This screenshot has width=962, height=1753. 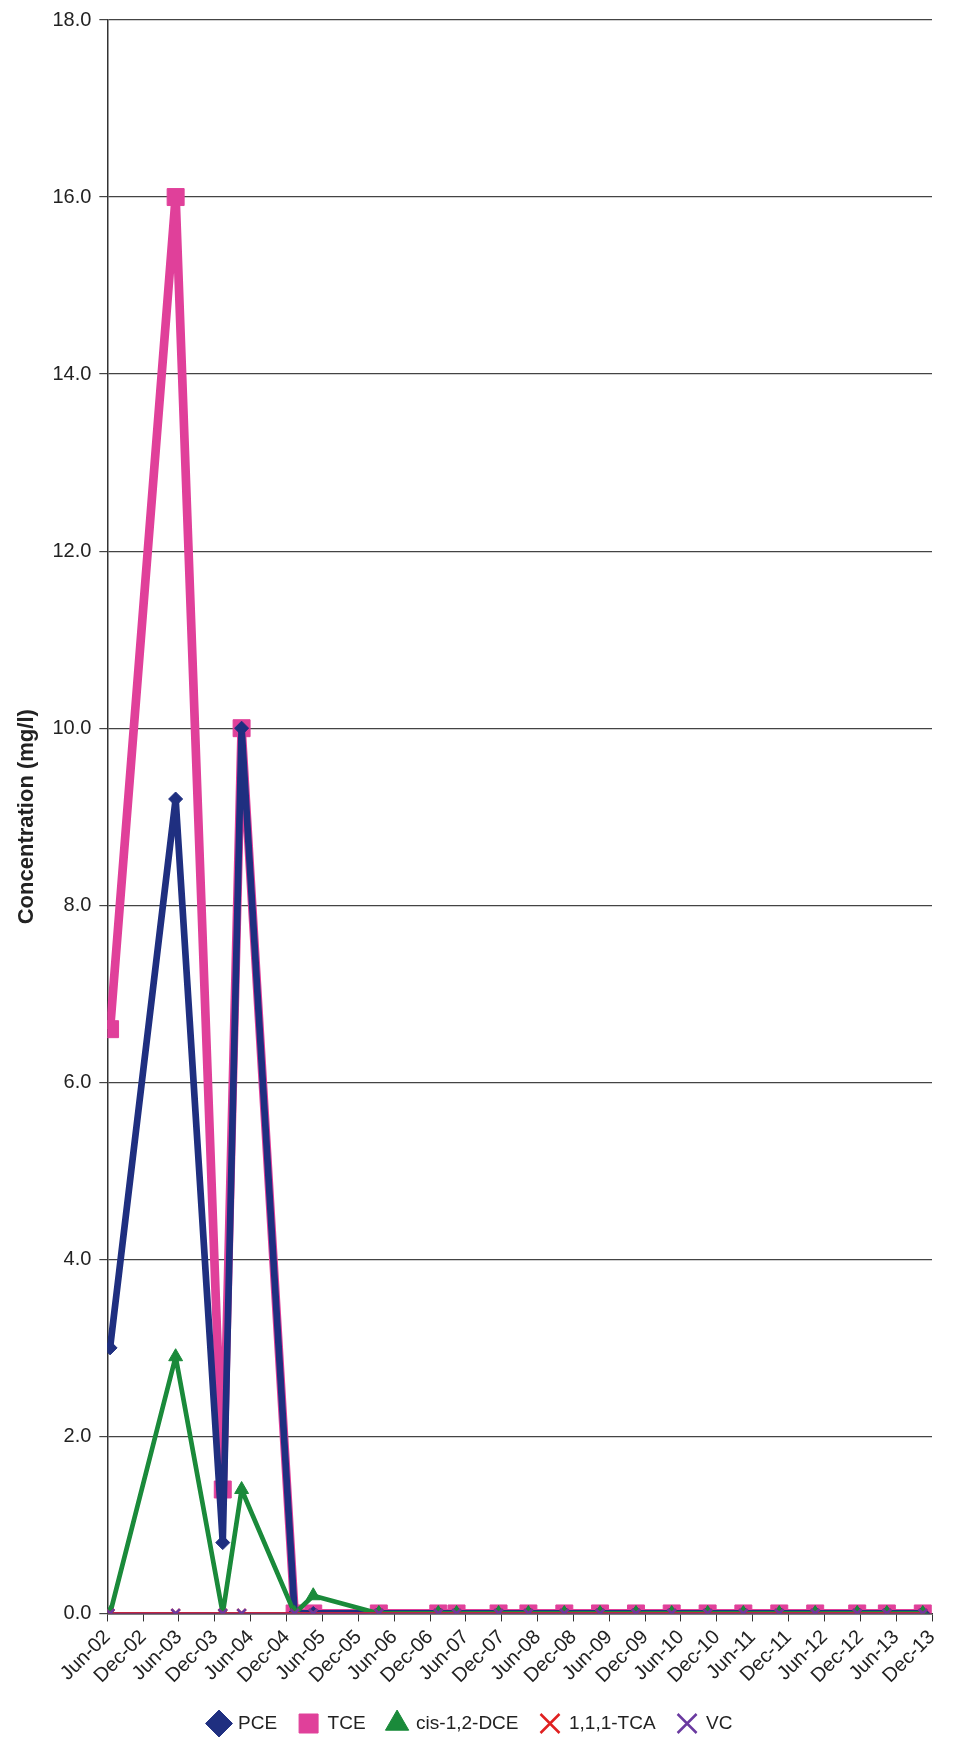 What do you see at coordinates (77, 1611) in the screenshot?
I see `y-tick-label: 0.0` at bounding box center [77, 1611].